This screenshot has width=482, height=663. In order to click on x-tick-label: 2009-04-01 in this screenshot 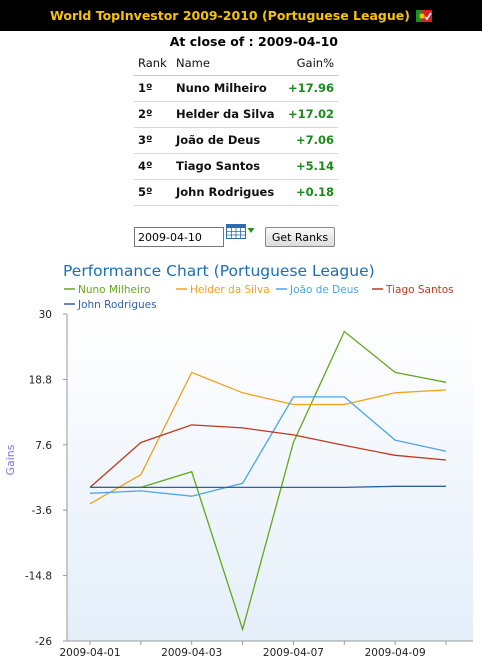, I will do `click(89, 653)`.